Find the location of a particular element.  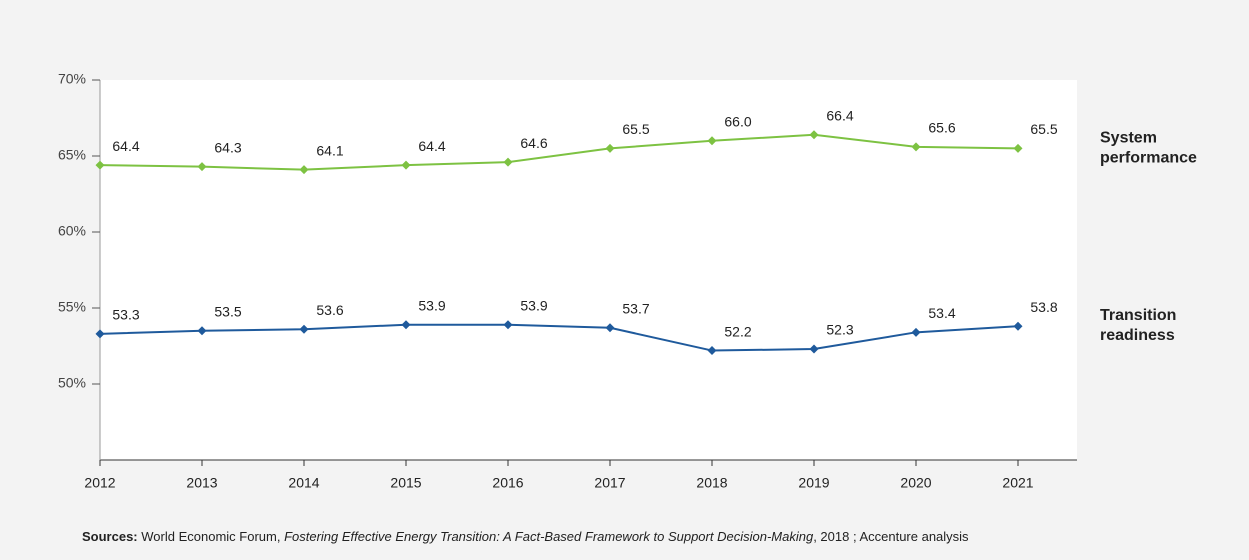

source-label: Sources: is located at coordinates (110, 536).